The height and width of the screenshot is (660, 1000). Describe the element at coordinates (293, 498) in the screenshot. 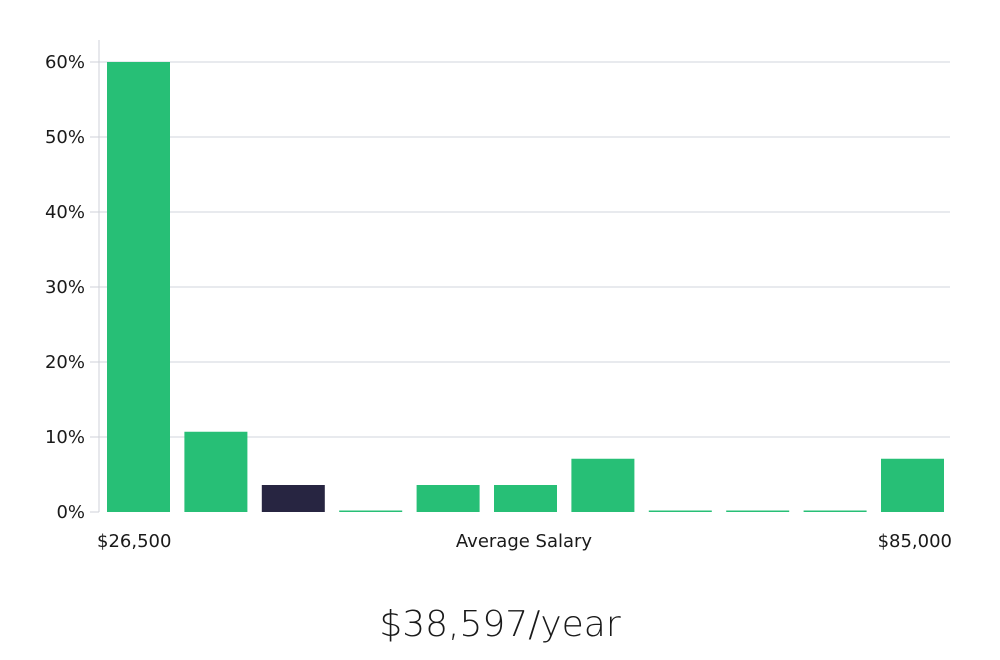

I see `bar-highlighted` at that location.